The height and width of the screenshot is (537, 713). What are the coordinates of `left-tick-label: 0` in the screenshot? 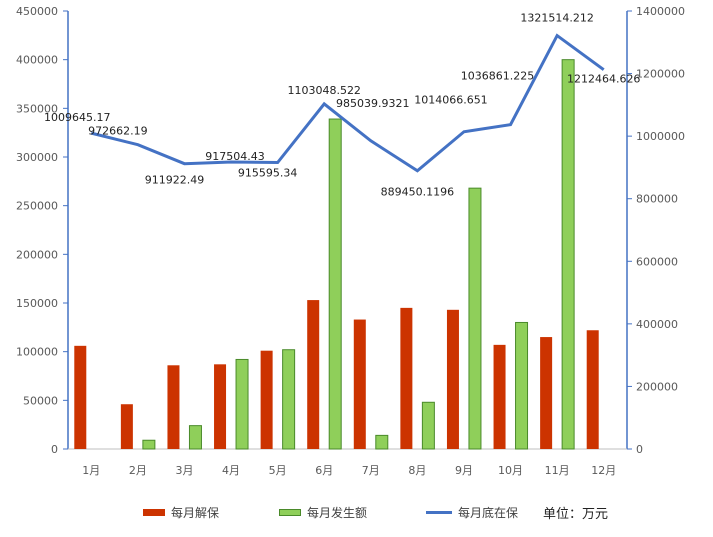 It's located at (54, 449).